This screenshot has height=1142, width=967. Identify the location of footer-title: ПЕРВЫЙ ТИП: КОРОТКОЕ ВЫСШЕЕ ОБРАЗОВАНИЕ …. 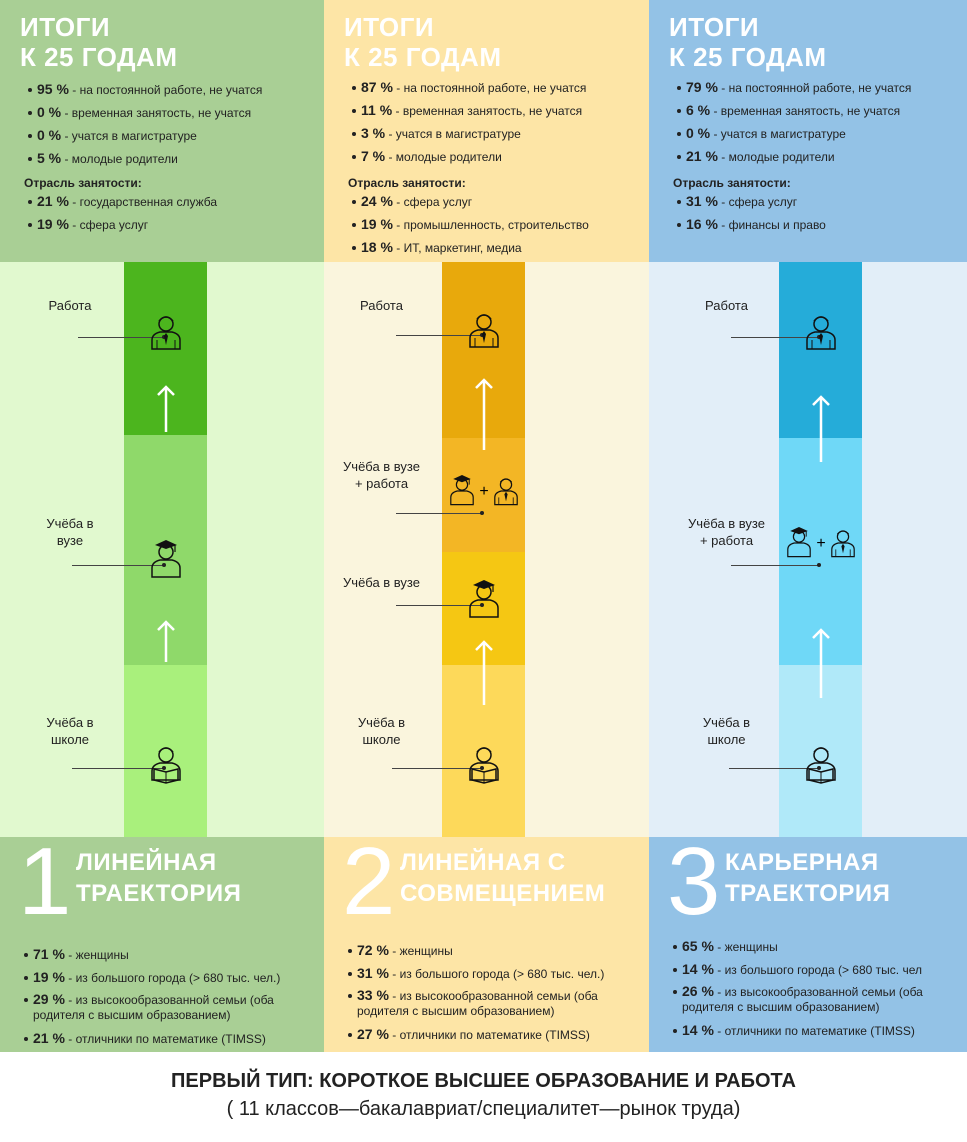
(483, 1081).